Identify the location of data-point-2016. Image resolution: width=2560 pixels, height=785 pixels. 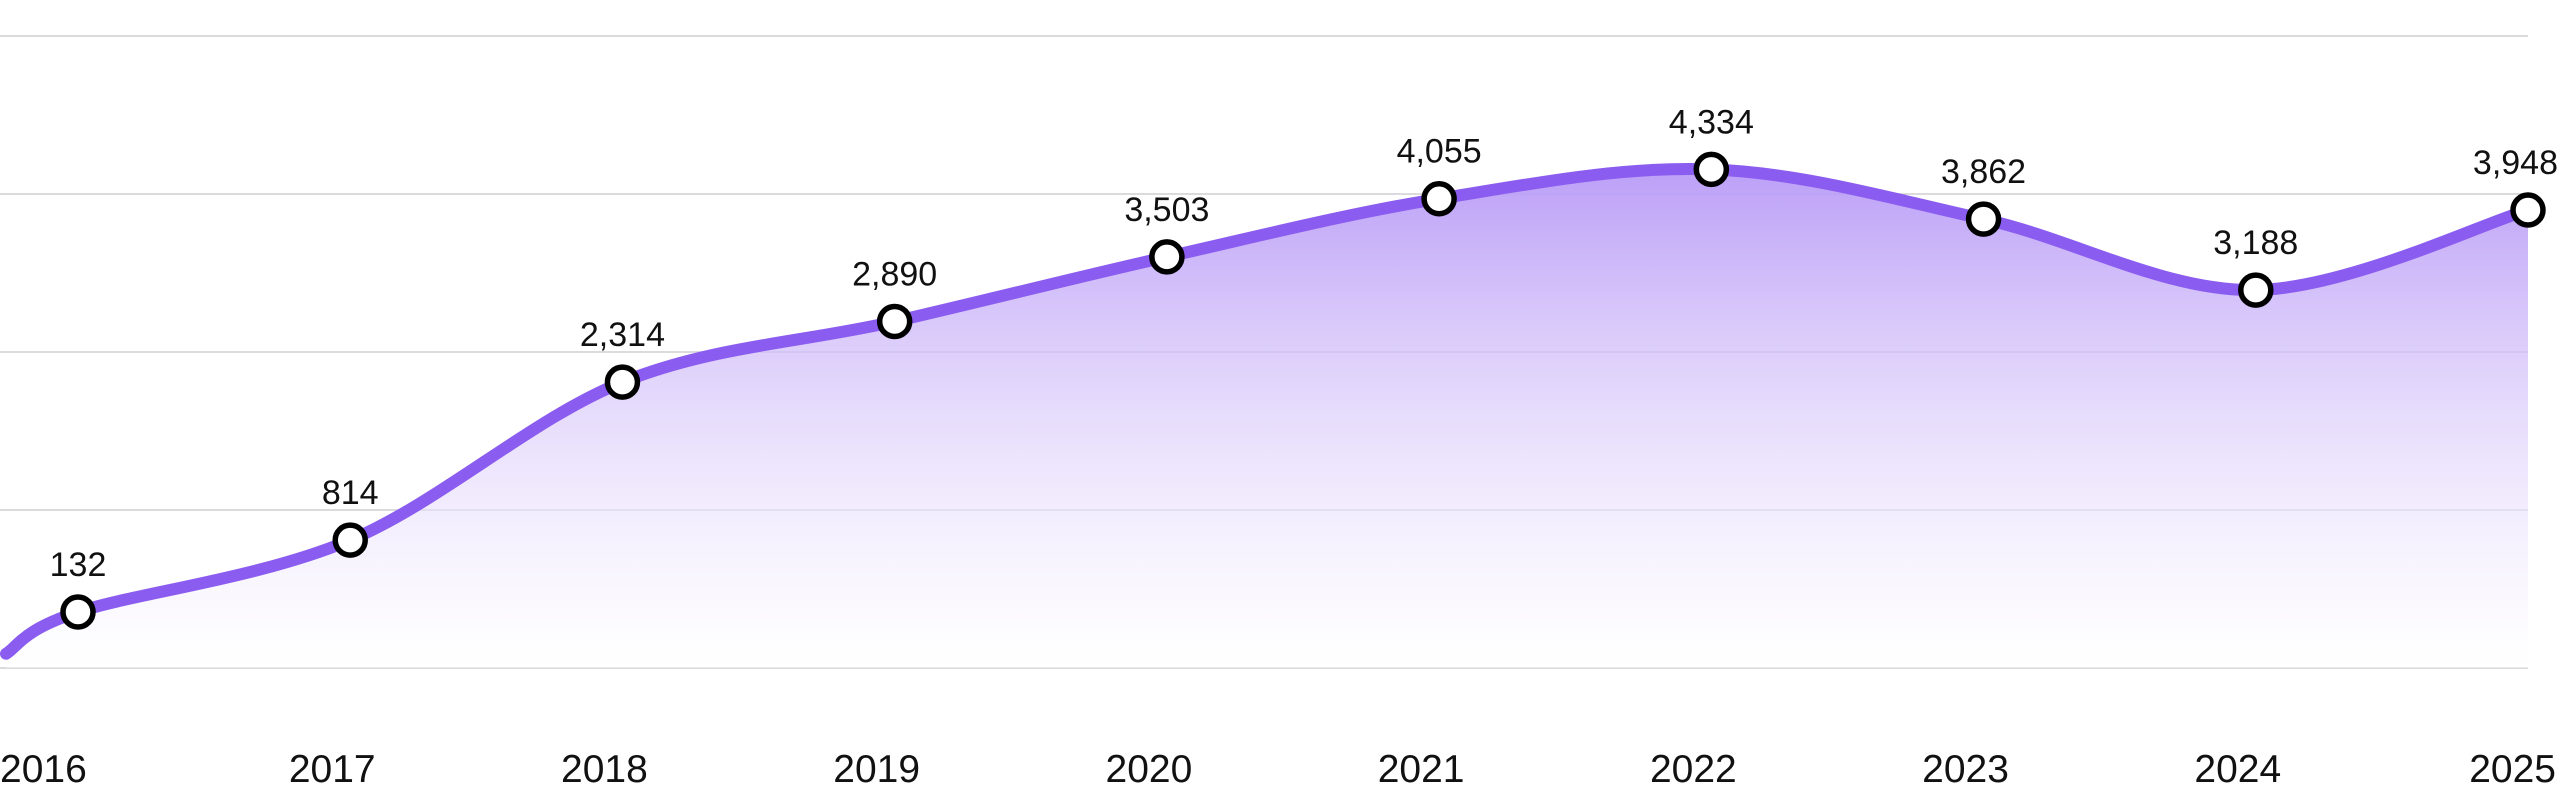
(78, 612).